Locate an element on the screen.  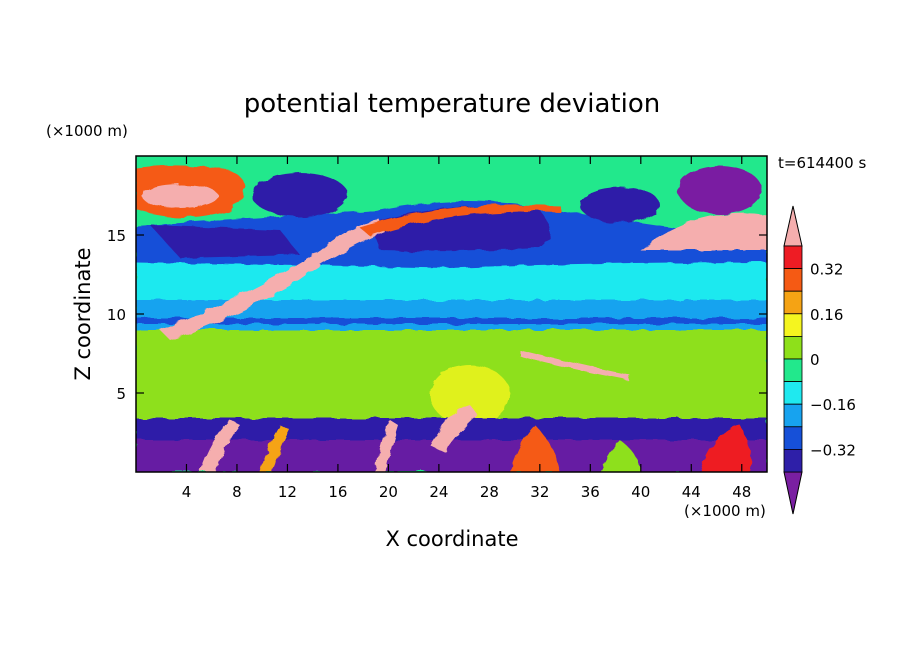
x-tick-label: 44 is located at coordinates (691, 492).